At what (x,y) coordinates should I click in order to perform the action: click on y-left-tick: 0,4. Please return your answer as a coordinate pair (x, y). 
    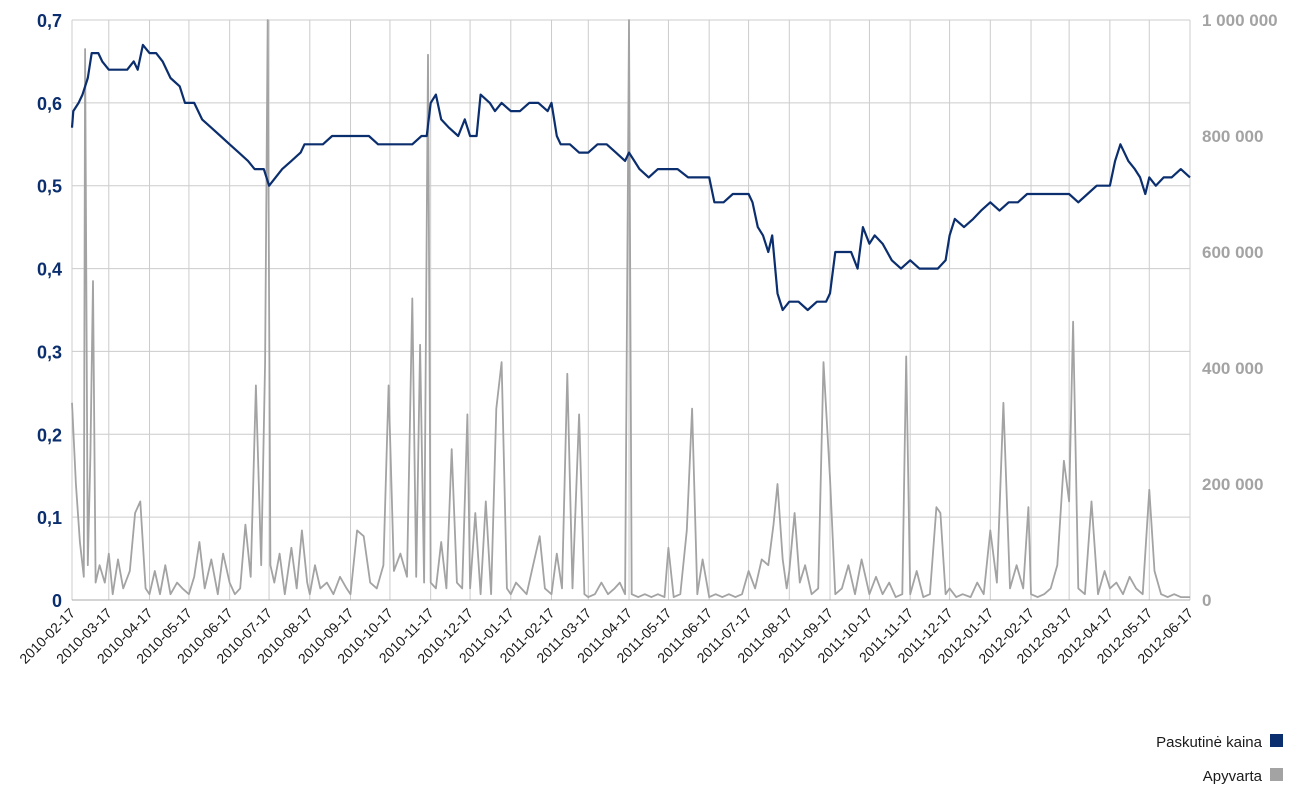
    Looking at the image, I should click on (49, 270).